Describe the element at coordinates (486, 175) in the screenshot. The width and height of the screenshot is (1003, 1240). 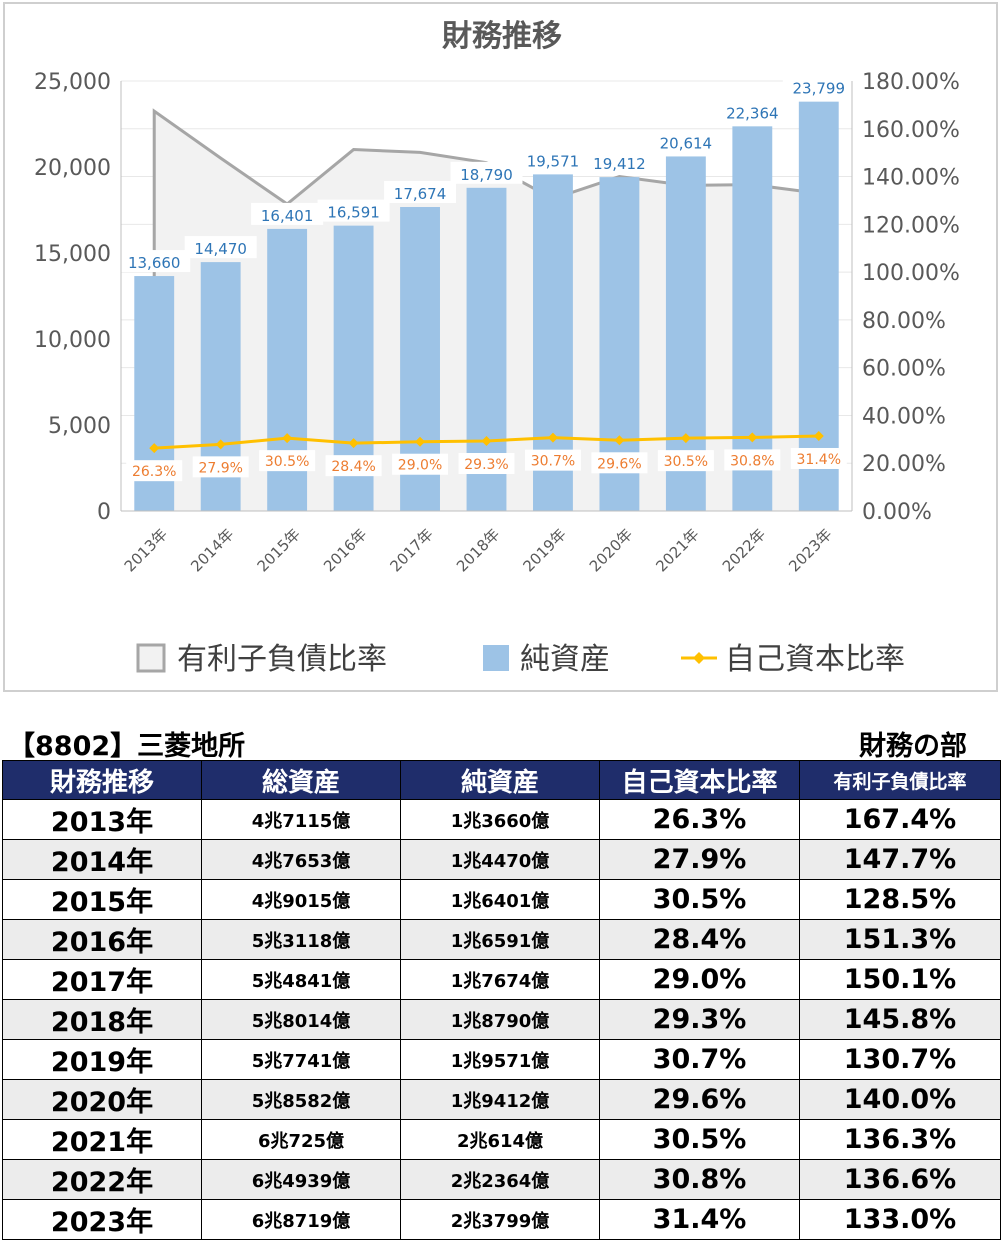
I see `bar-data-label: 18,790` at that location.